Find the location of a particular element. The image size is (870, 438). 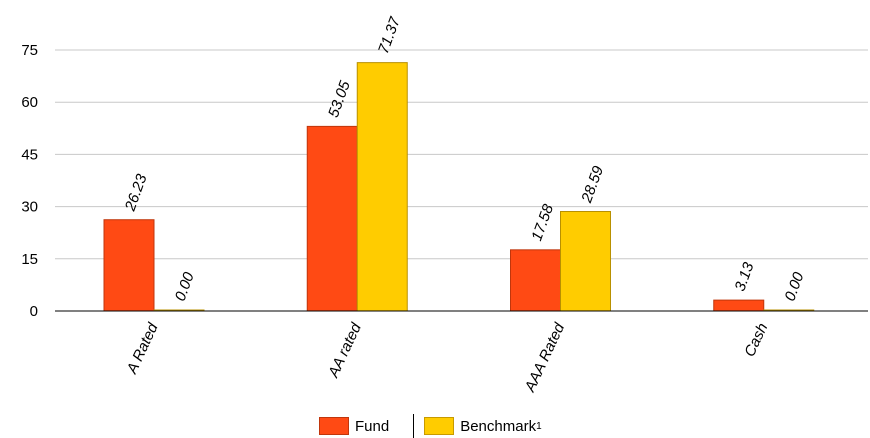

fund-swatch is located at coordinates (334, 426).